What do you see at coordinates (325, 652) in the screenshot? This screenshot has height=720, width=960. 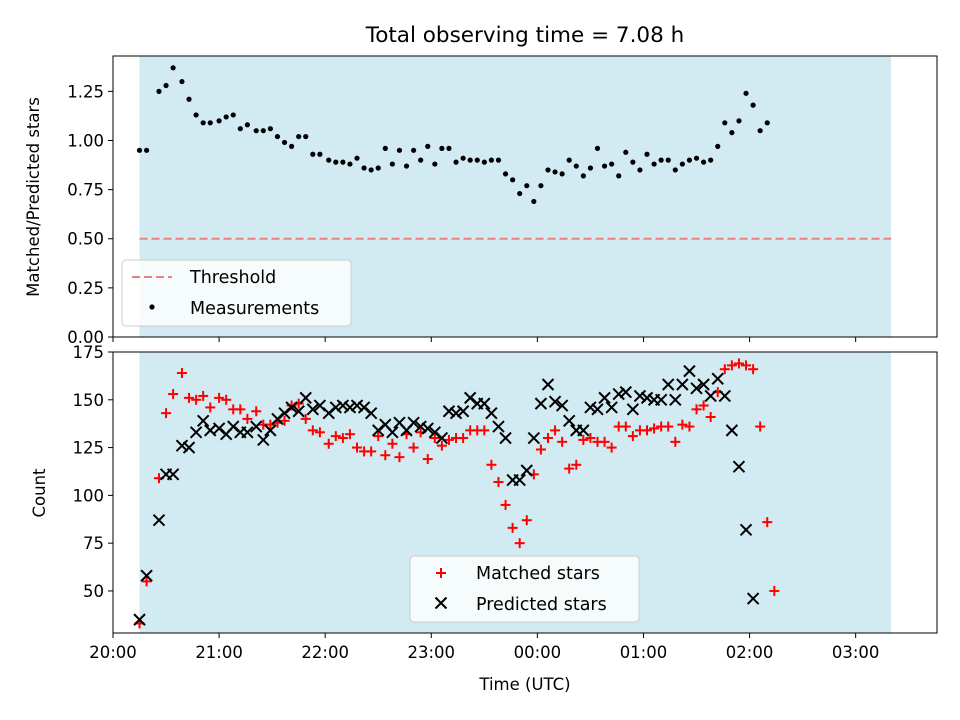 I see `x-tick-label: 22:00` at bounding box center [325, 652].